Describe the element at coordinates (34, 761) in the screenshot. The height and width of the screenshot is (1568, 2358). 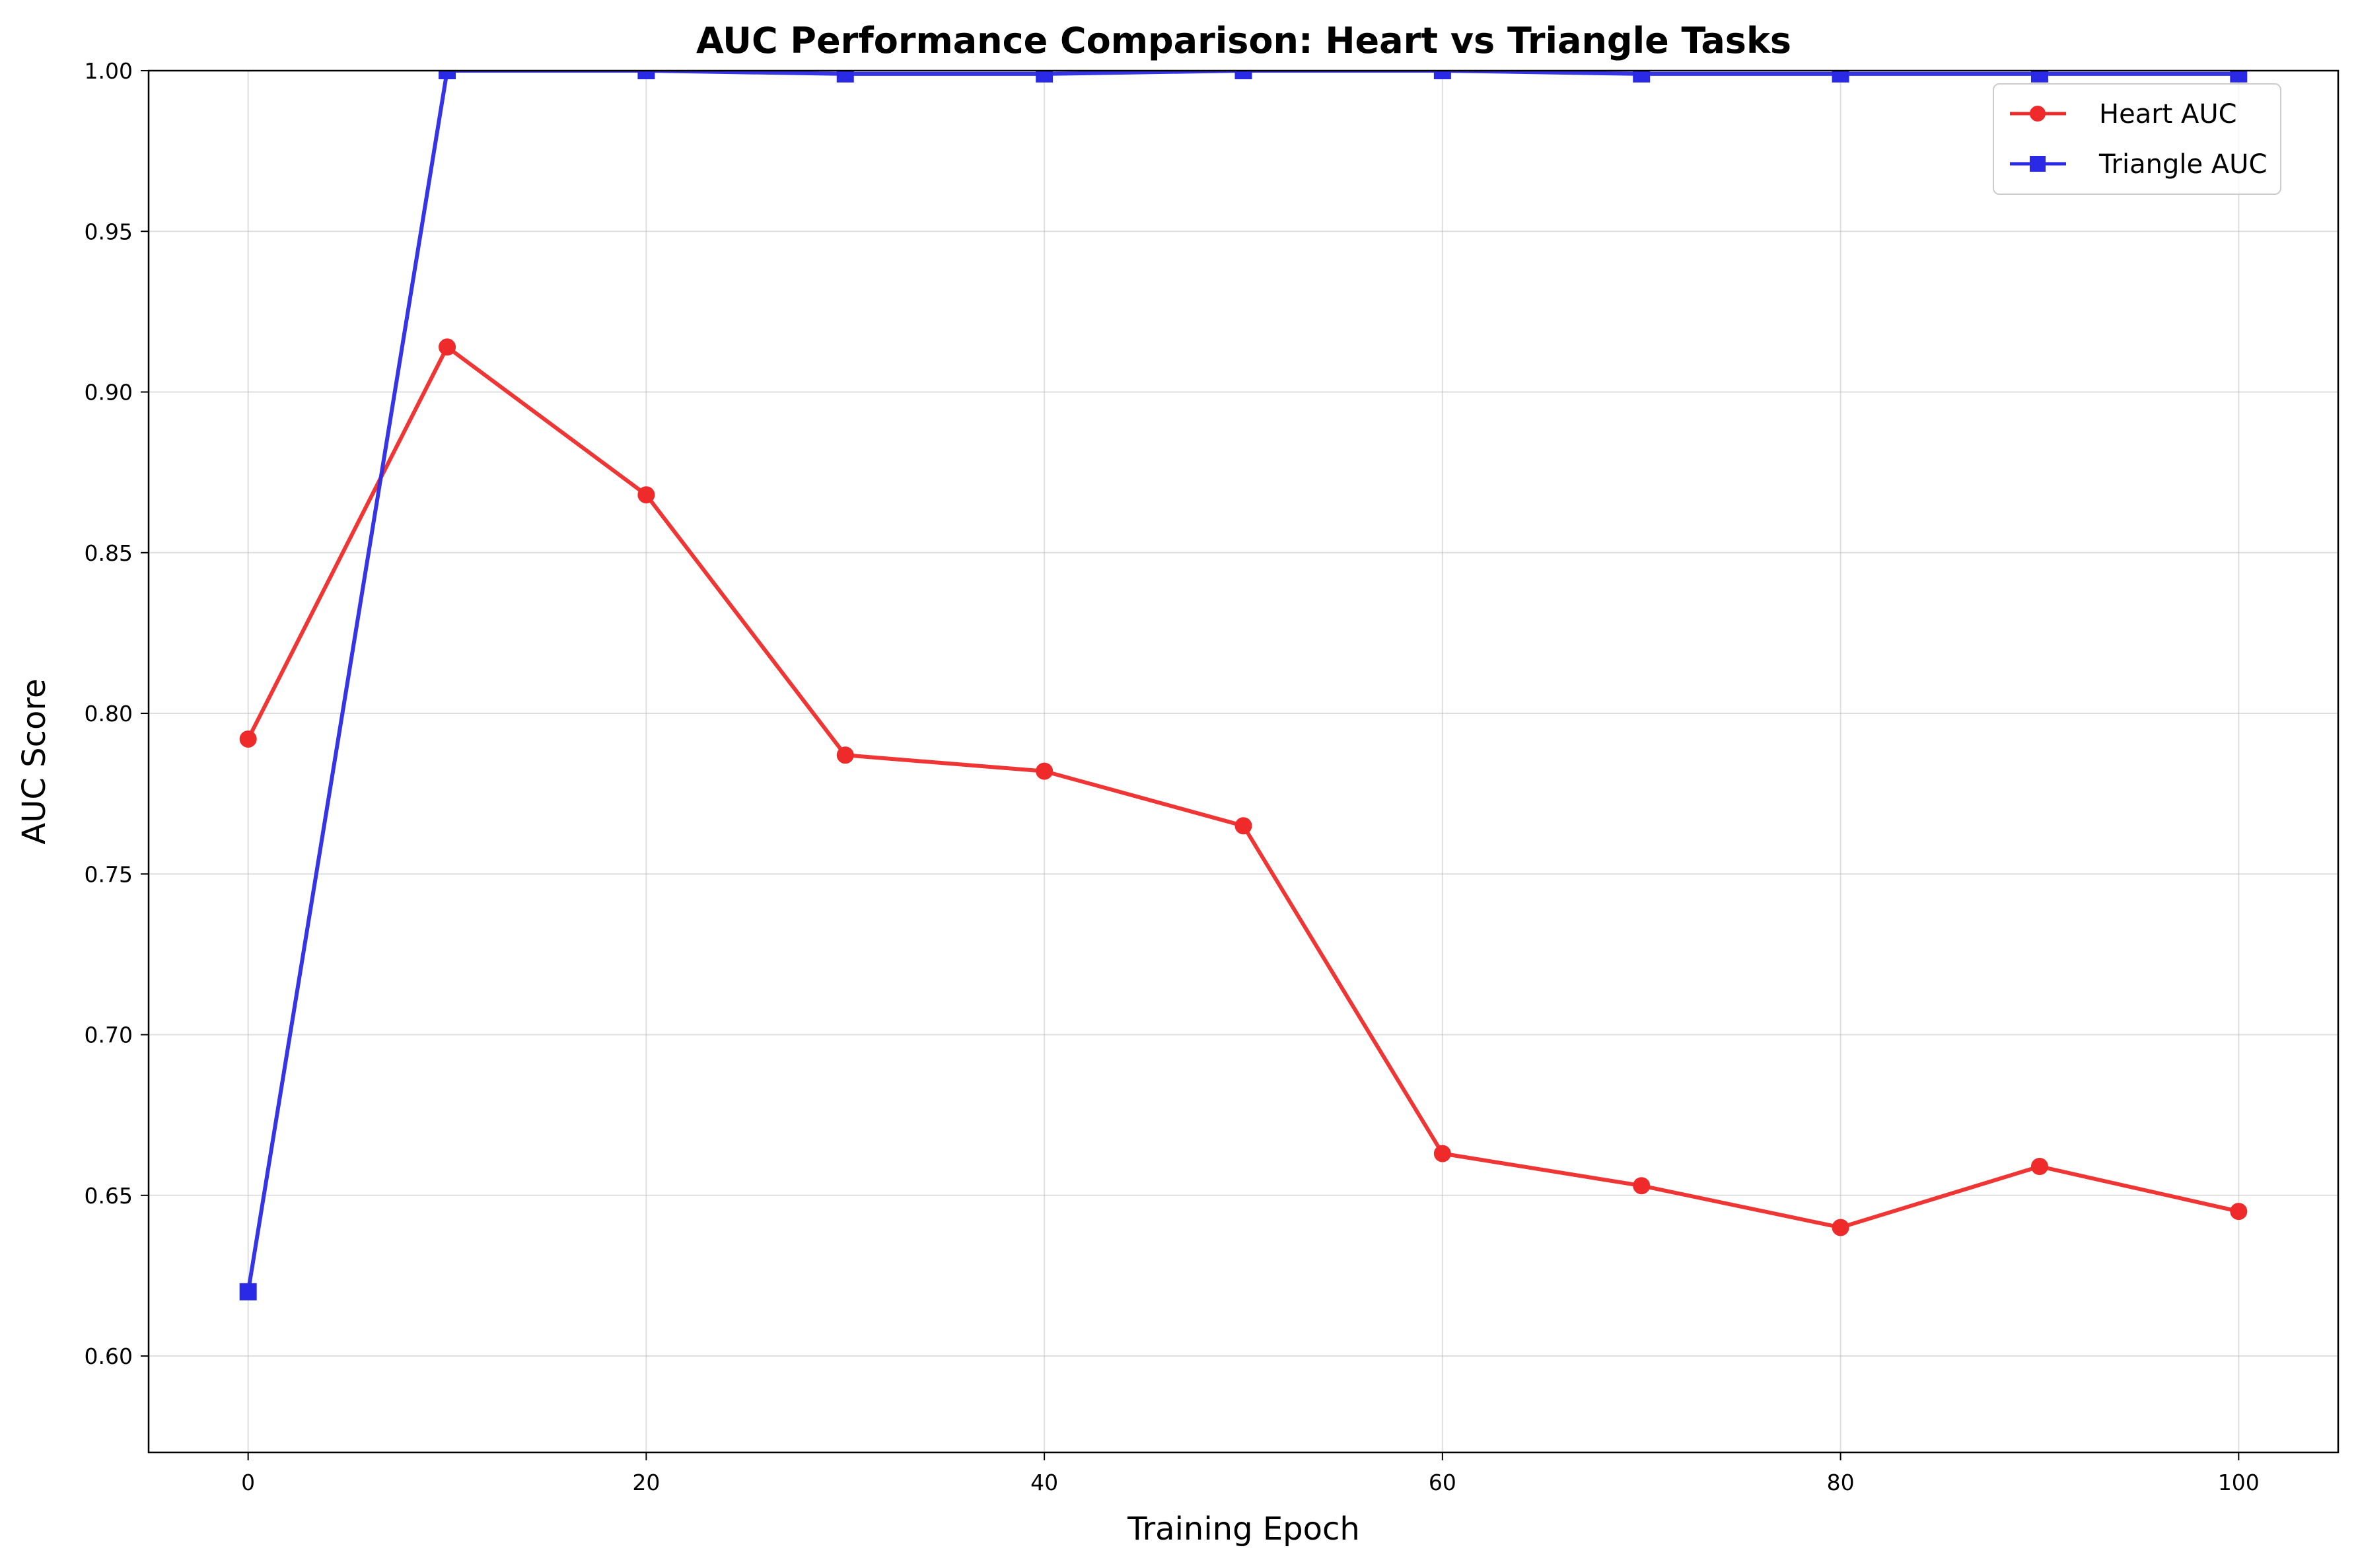
I see `y-axis-label: AUC Score` at that location.